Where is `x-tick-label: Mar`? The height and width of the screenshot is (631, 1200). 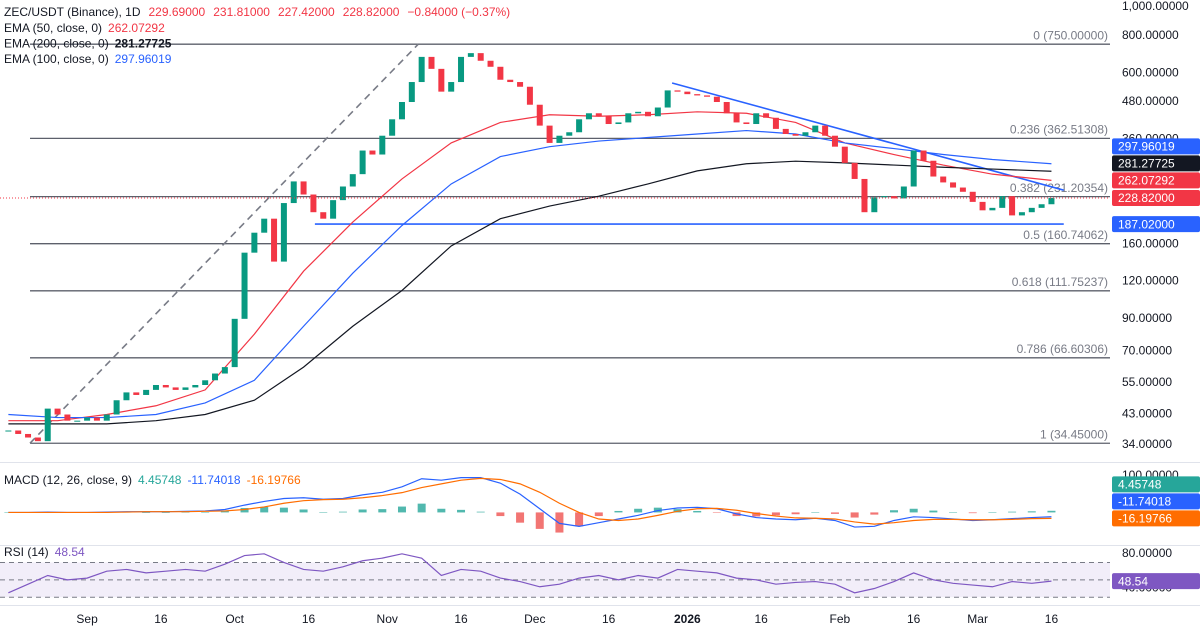
x-tick-label: Mar is located at coordinates (977, 619).